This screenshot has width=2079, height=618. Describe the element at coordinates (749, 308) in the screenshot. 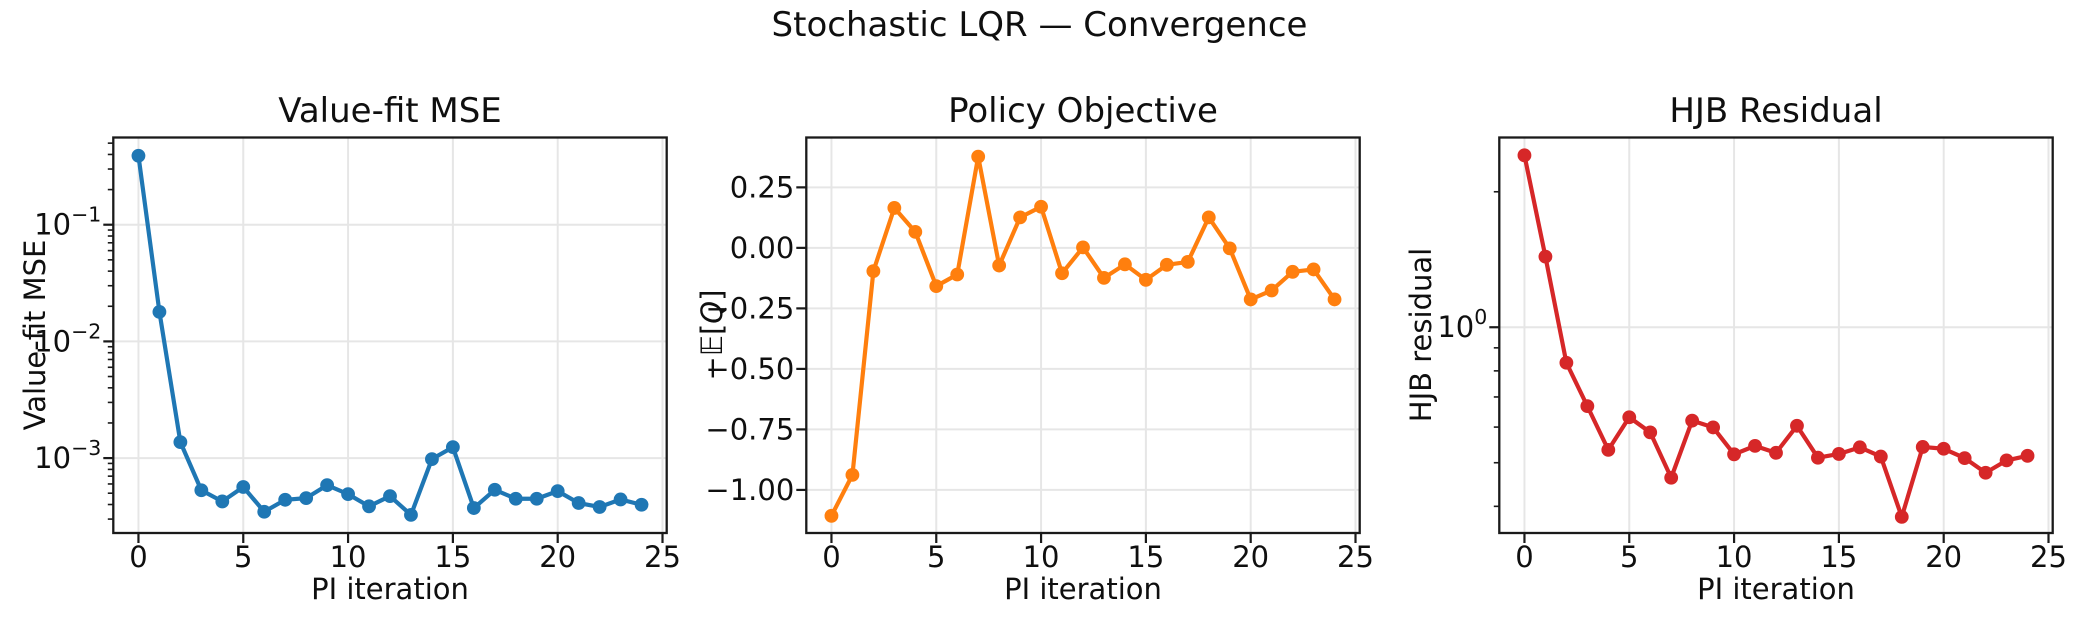

I see `y-tick-label: −0.25` at that location.